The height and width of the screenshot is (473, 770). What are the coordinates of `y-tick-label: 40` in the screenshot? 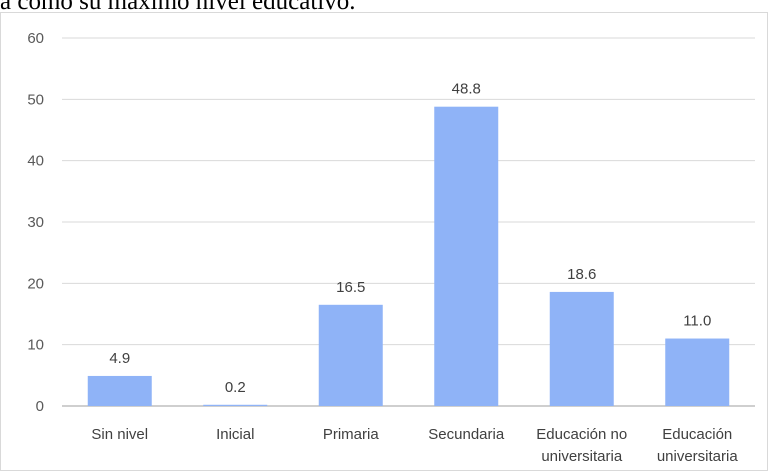 It's located at (35, 161).